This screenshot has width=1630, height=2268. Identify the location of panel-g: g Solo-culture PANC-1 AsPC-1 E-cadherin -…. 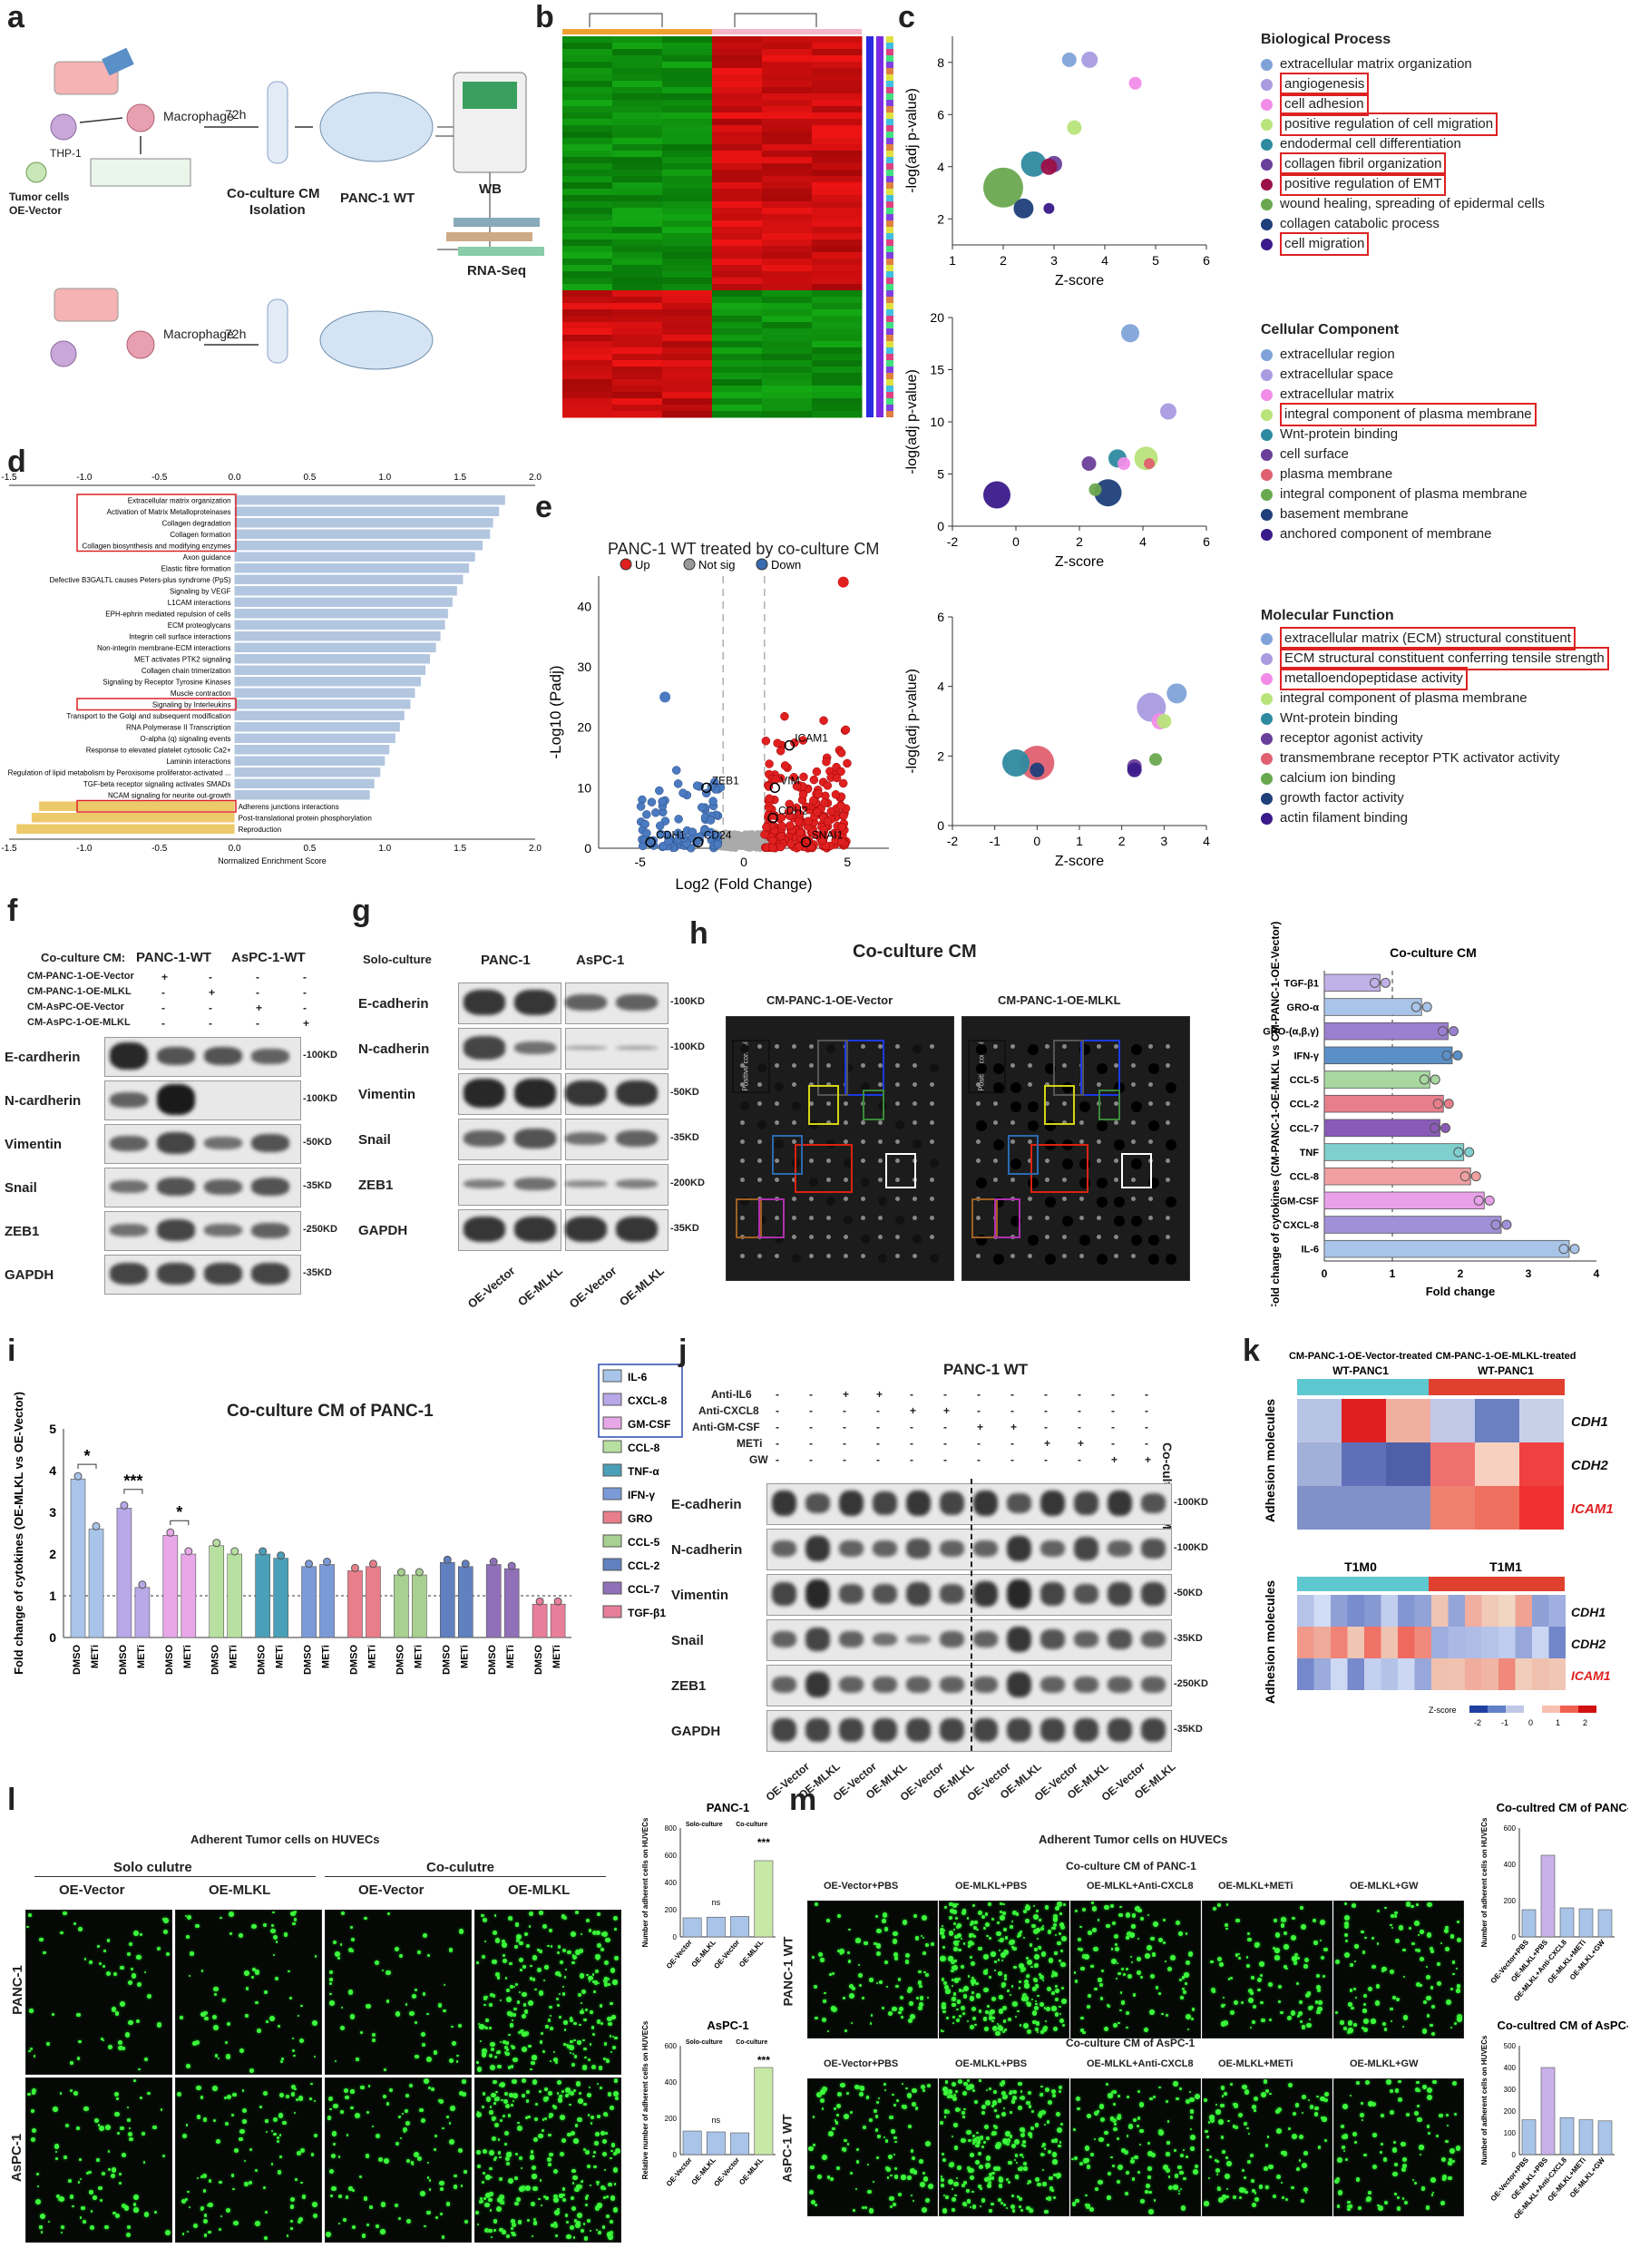
(525, 1107).